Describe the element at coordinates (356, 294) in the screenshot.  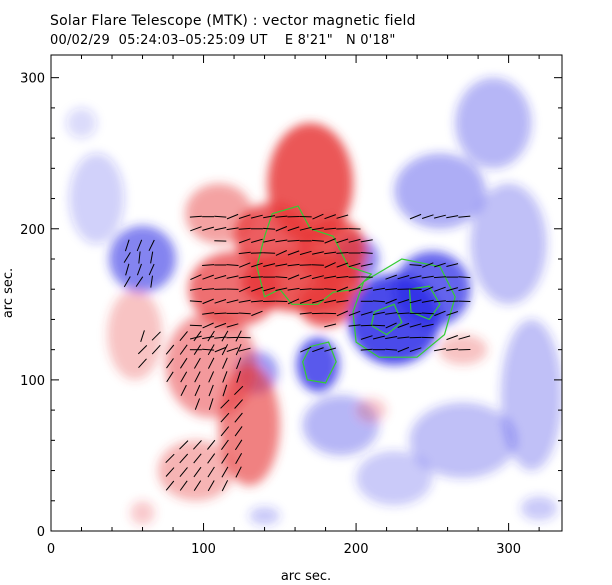
I see `contour-lines` at that location.